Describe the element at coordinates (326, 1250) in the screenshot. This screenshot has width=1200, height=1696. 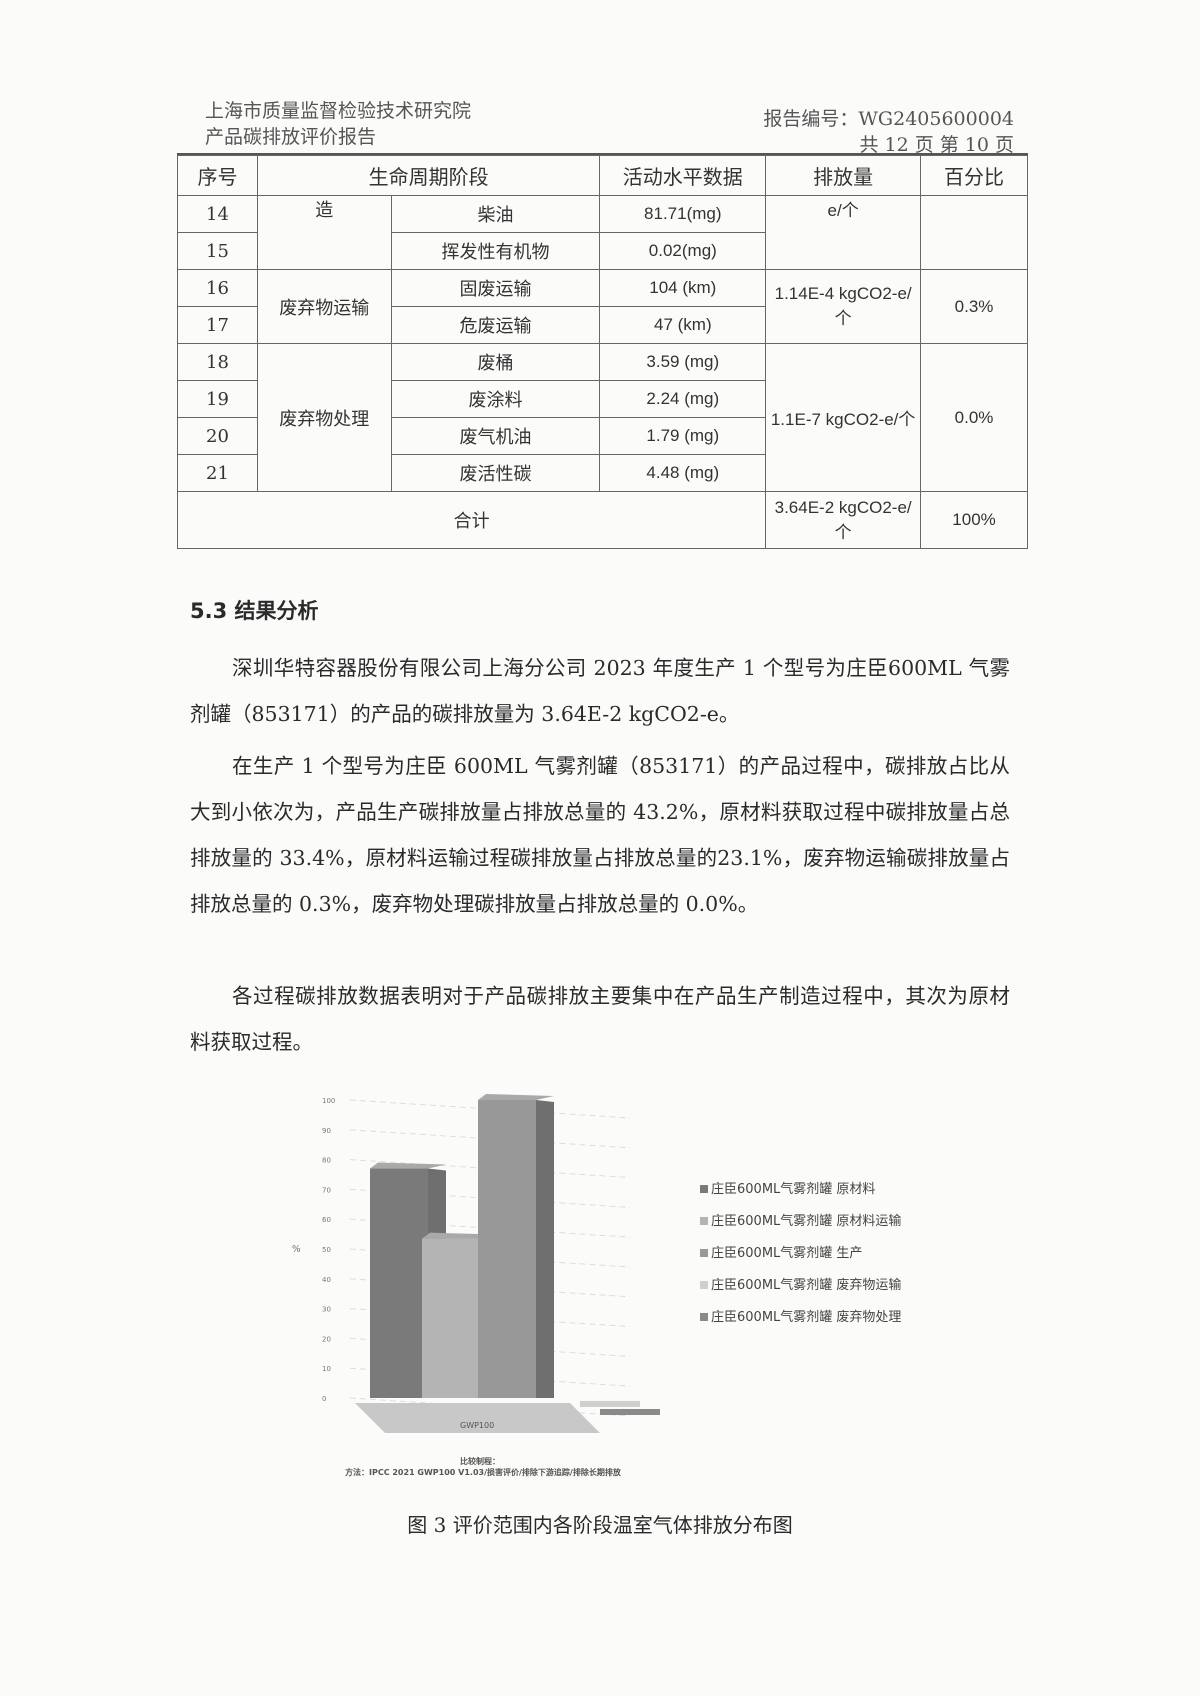
I see `y-tick-label: 50` at that location.